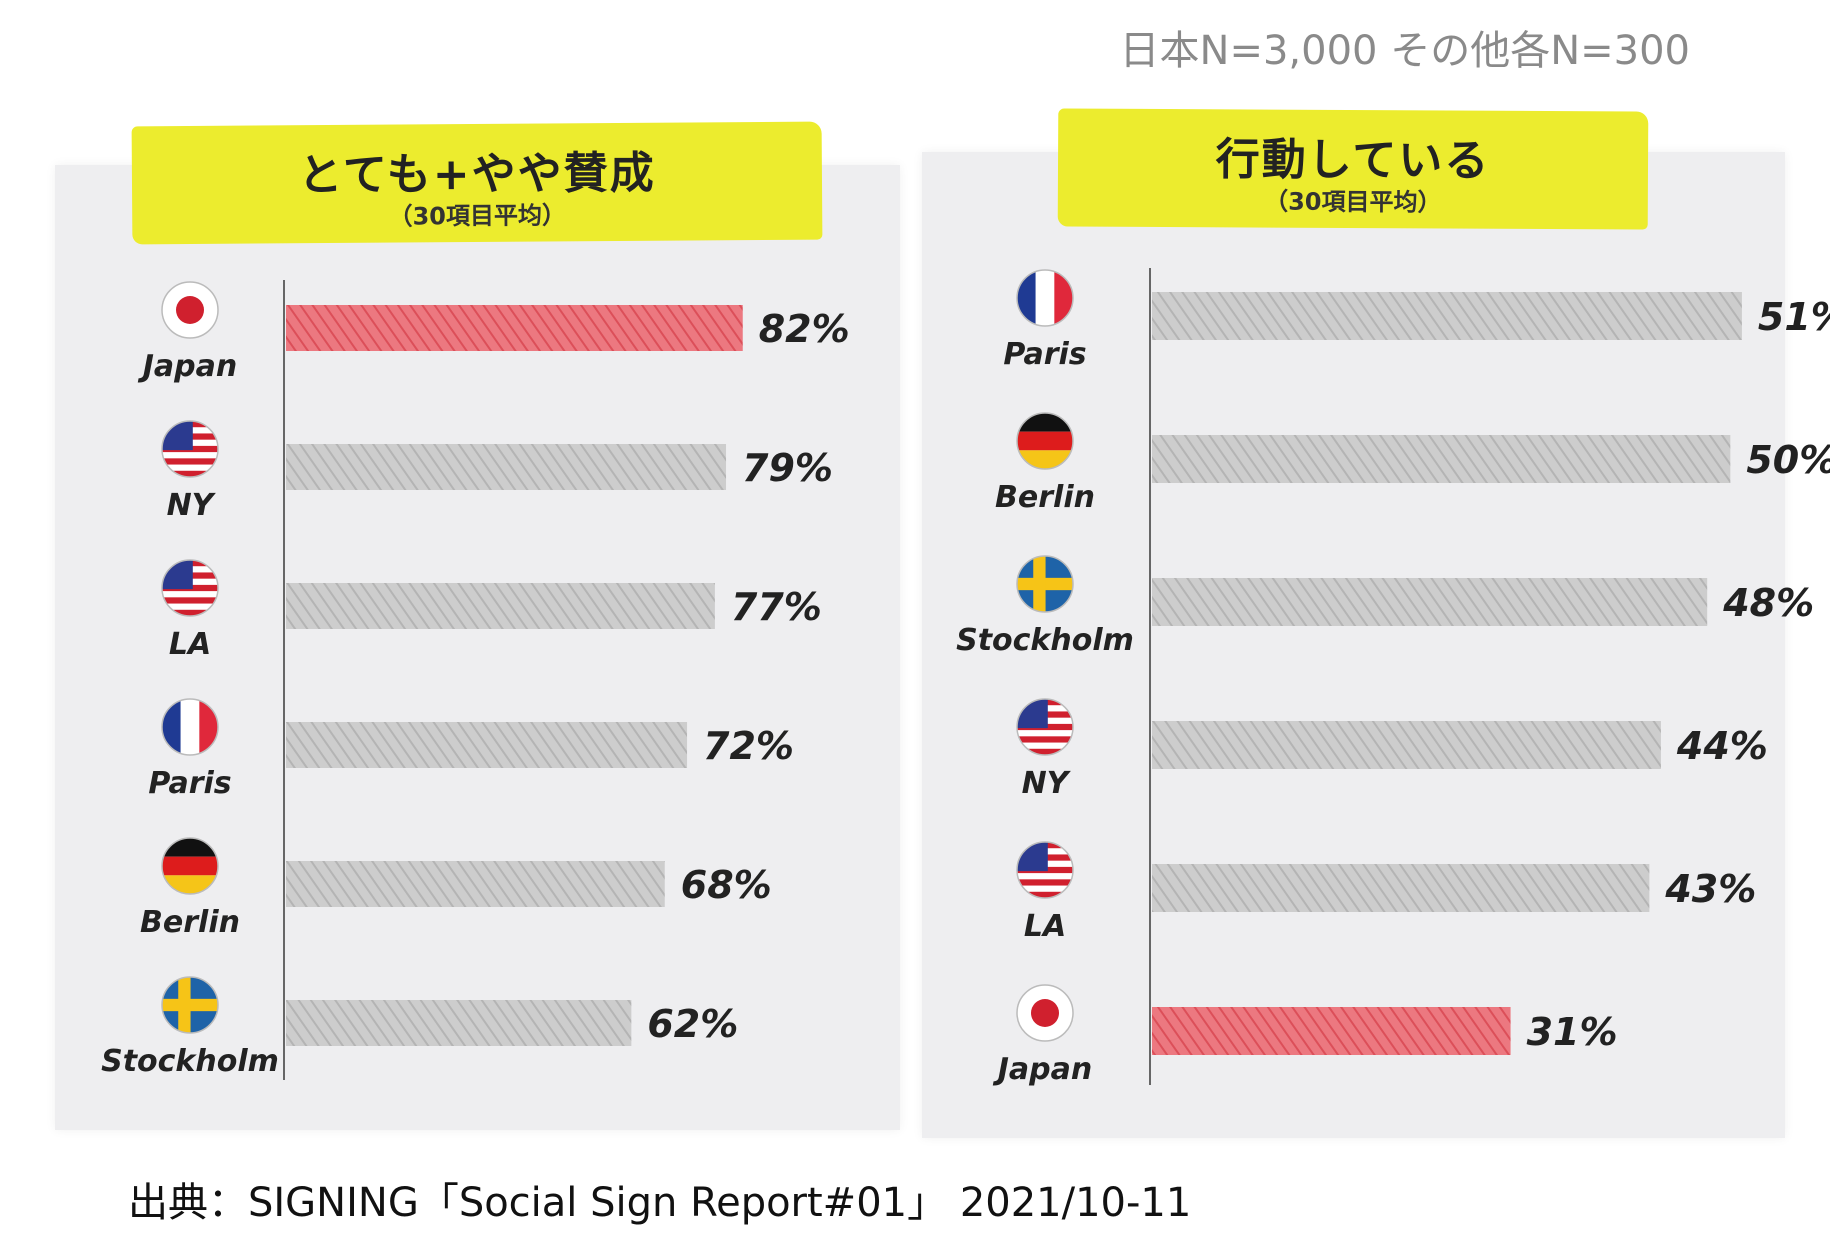 Image resolution: width=1830 pixels, height=1240 pixels. Describe the element at coordinates (1768, 603) in the screenshot. I see `value-label: 48%` at that location.